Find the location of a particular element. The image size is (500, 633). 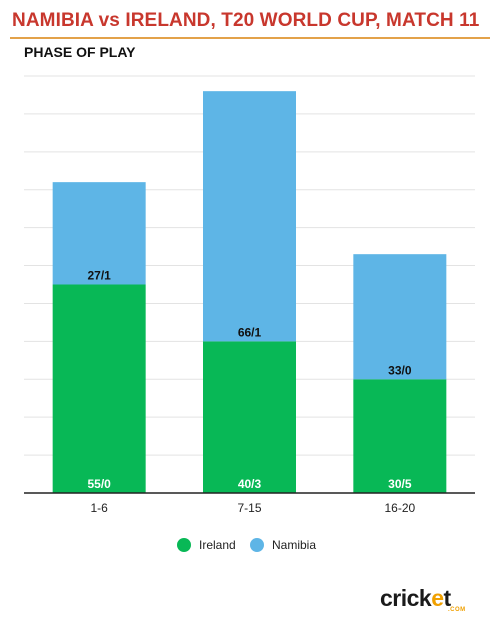

legend-item-namibia: Namibia is located at coordinates (283, 545).